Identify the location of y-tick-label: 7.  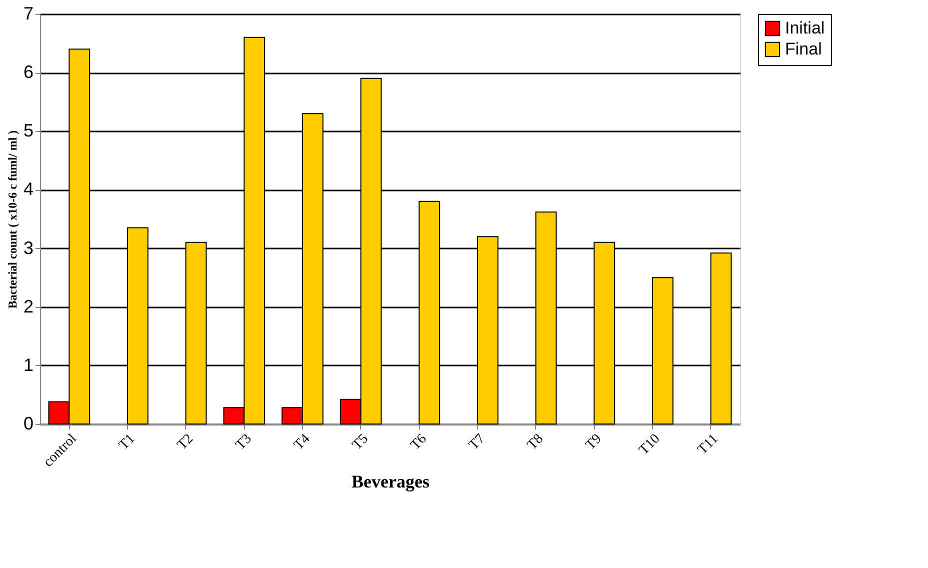
(28, 14).